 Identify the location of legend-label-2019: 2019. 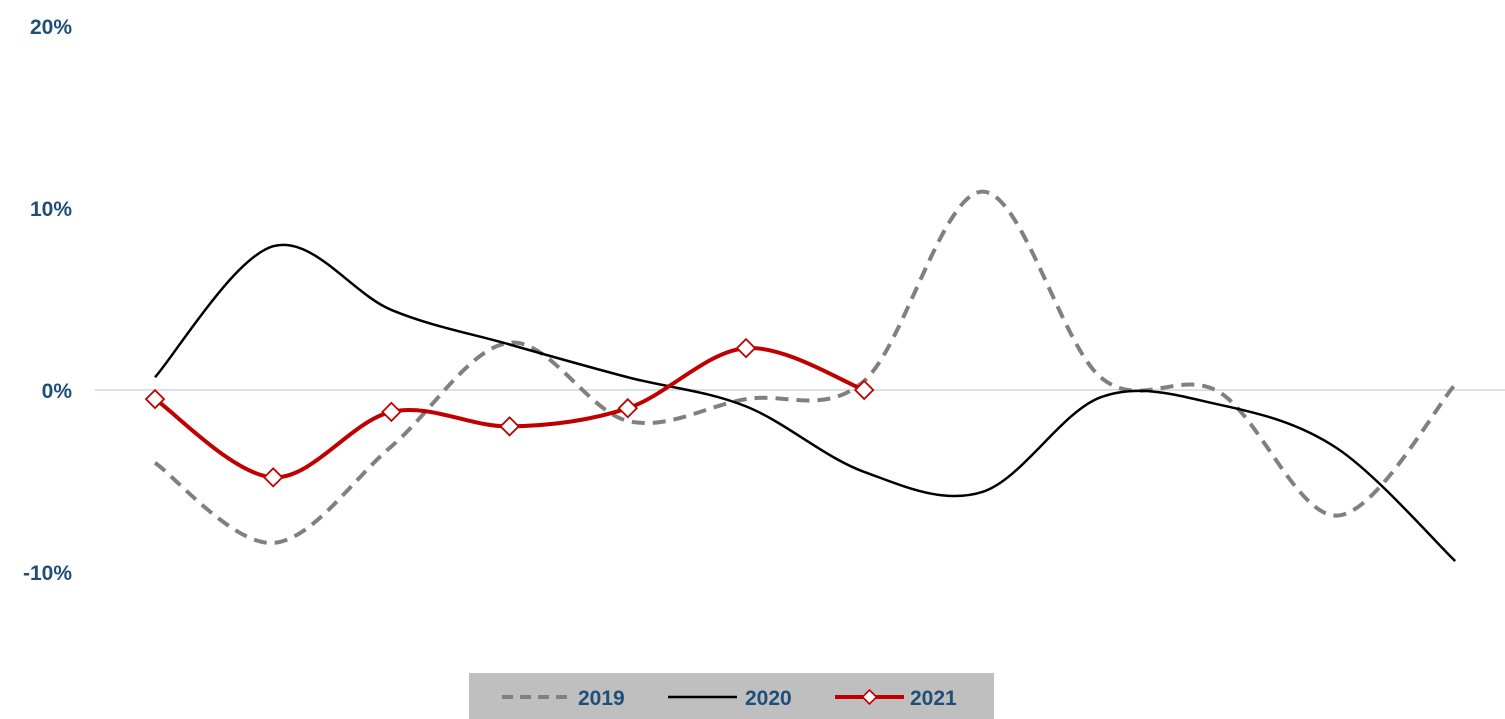
(601, 698).